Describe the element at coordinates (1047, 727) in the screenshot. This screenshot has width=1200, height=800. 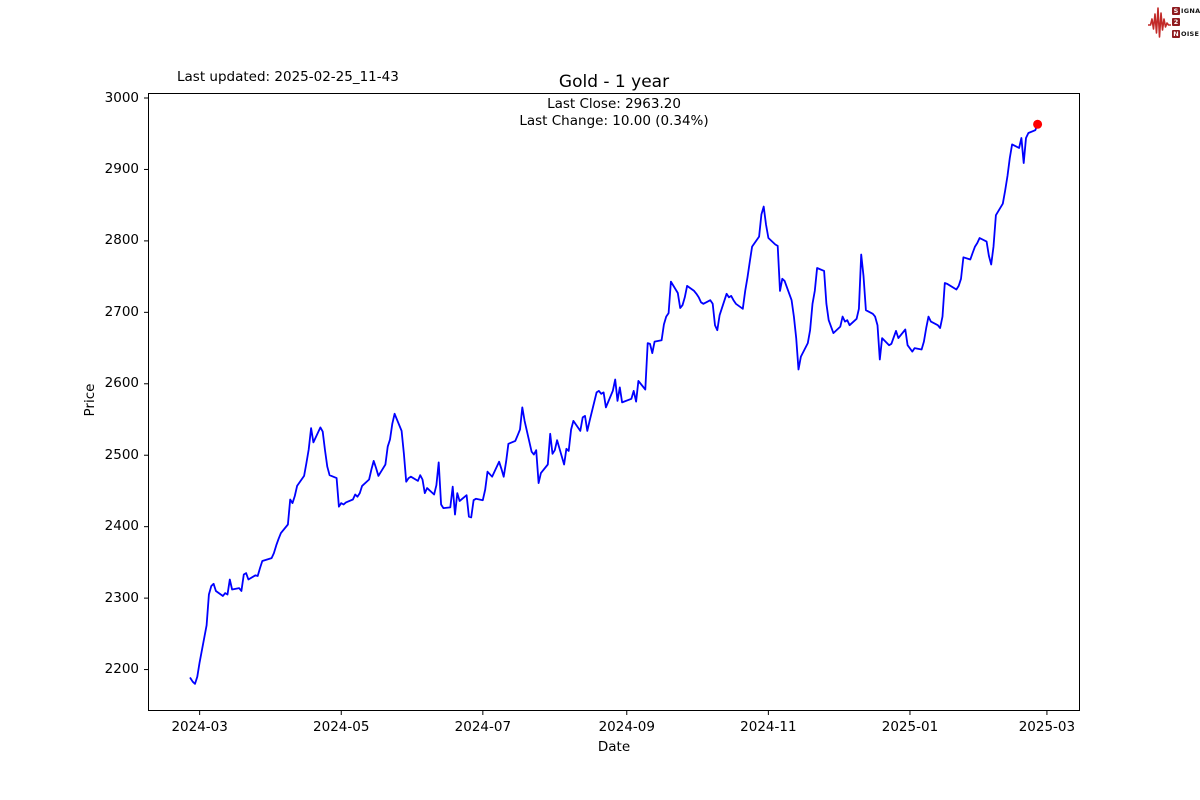
I see `x-tick-label: 2025-03` at that location.